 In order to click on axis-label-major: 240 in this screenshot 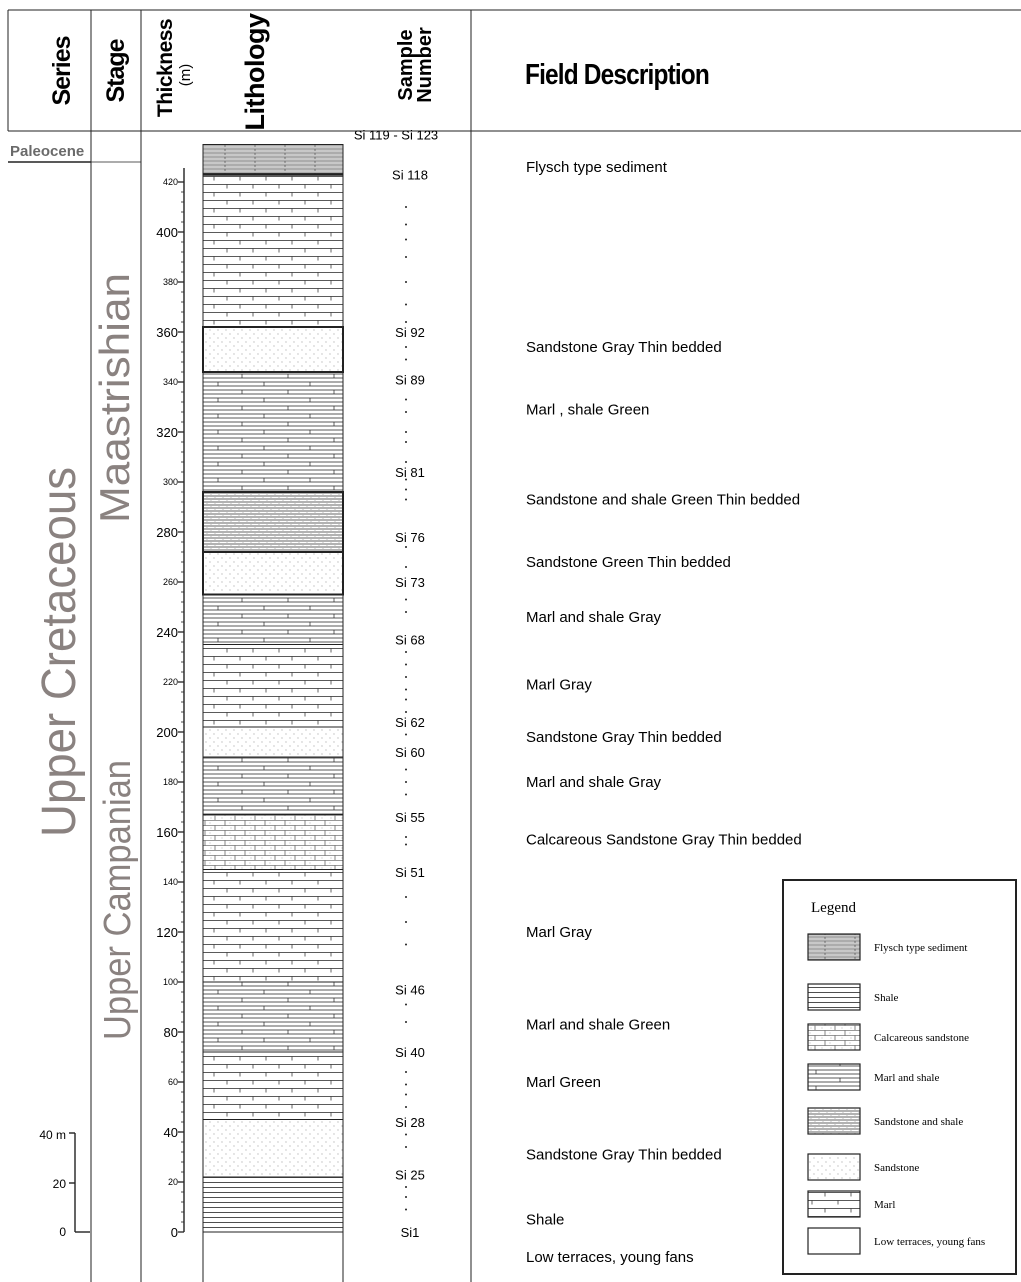, I will do `click(167, 632)`.